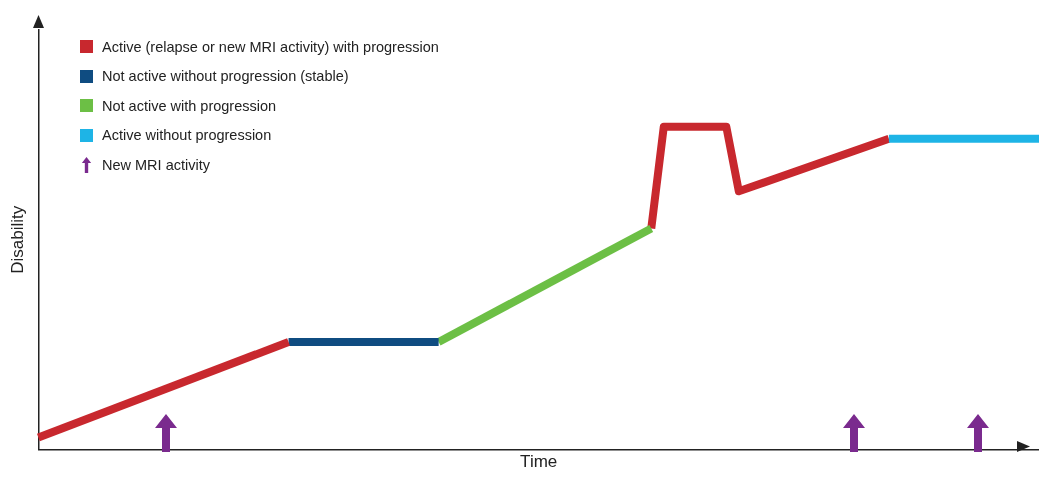 This screenshot has height=479, width=1039. Describe the element at coordinates (189, 105) in the screenshot. I see `legend-label: Not active with progression` at that location.